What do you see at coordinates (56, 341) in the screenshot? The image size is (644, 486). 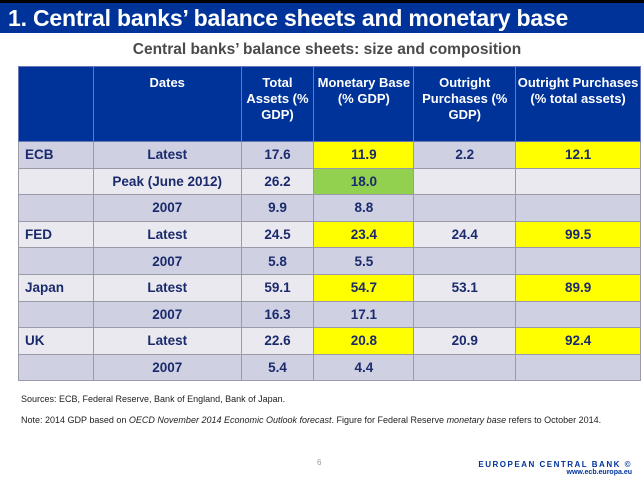 I see `cell-bank: UK` at bounding box center [56, 341].